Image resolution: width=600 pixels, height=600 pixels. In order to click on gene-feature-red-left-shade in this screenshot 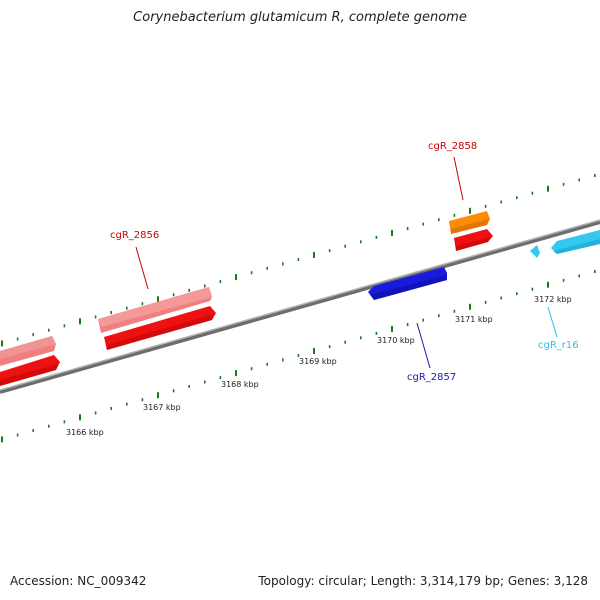, I will do `click(29, 375)`.